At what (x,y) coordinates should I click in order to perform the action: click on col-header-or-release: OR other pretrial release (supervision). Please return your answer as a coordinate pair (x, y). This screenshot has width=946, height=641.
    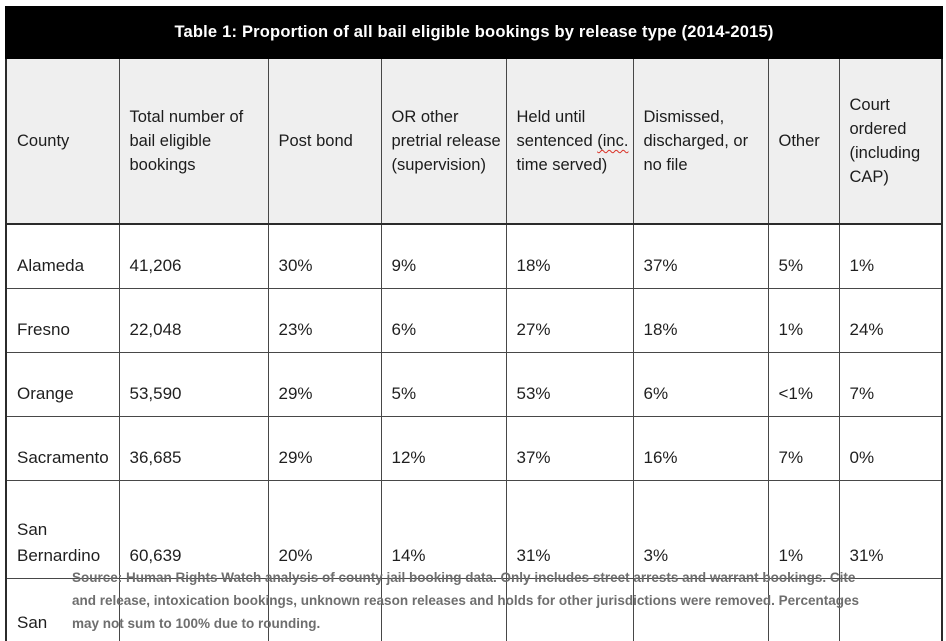
    Looking at the image, I should click on (443, 141).